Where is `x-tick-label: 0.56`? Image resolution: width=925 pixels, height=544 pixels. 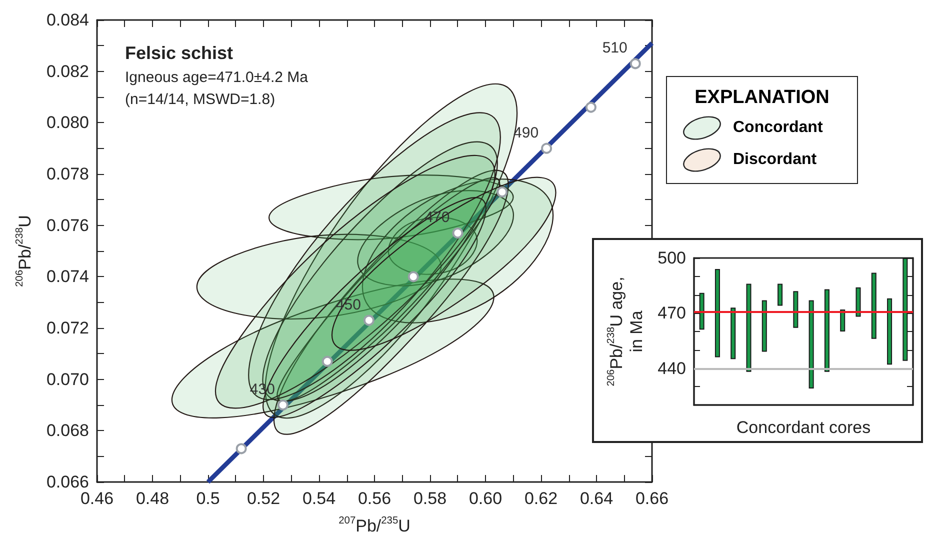
x-tick-label: 0.56 is located at coordinates (375, 498).